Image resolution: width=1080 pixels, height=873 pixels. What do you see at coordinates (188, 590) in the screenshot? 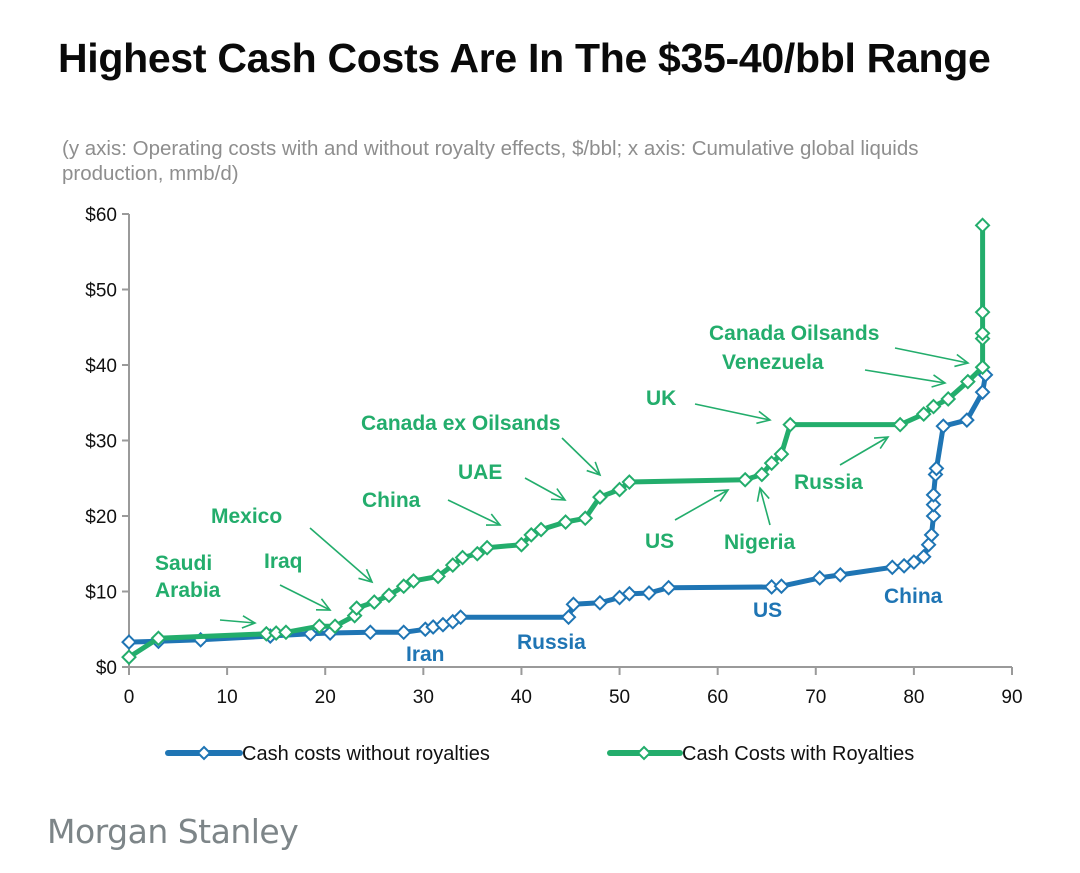
I see `annotation-label: Arabia` at bounding box center [188, 590].